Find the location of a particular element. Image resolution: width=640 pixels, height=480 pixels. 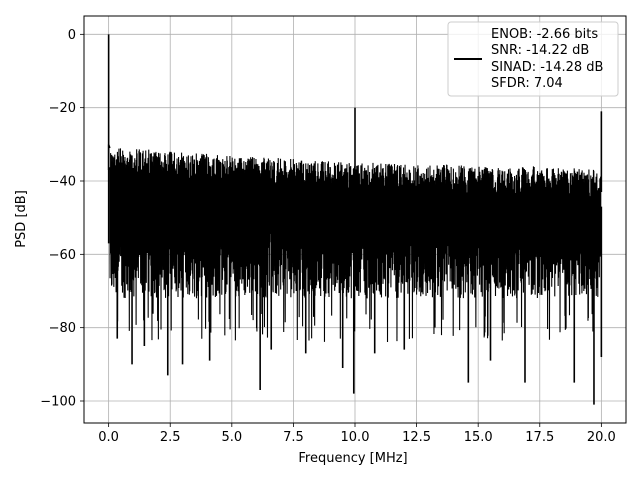

legend-box is located at coordinates (533, 59).